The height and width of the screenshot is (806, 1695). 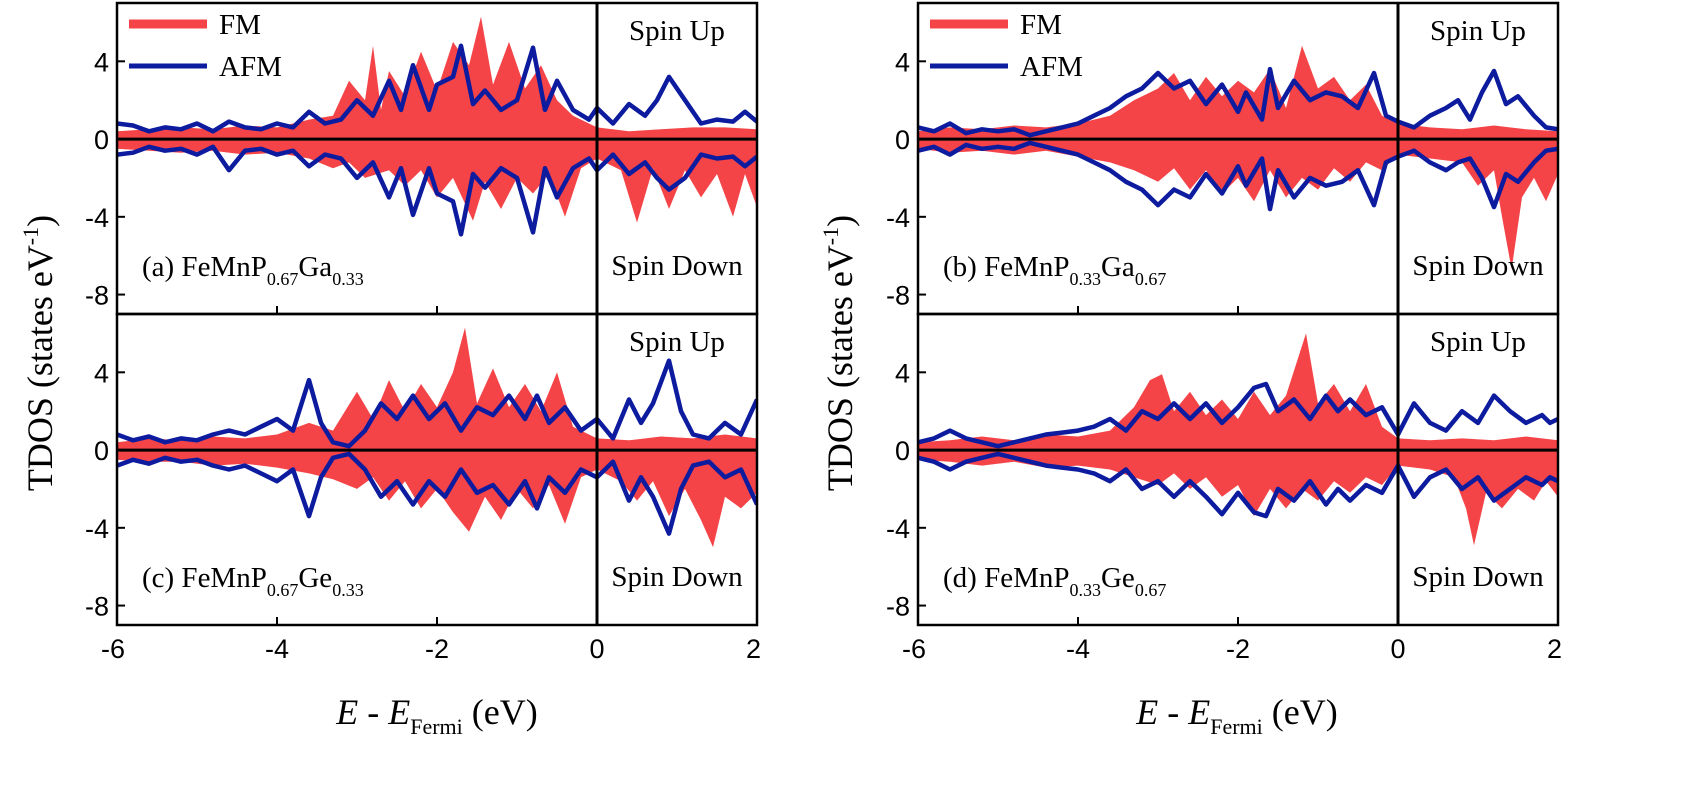 I want to click on panel-label: (d) FeMnP0.33Ge0.67, so click(x=1054, y=581).